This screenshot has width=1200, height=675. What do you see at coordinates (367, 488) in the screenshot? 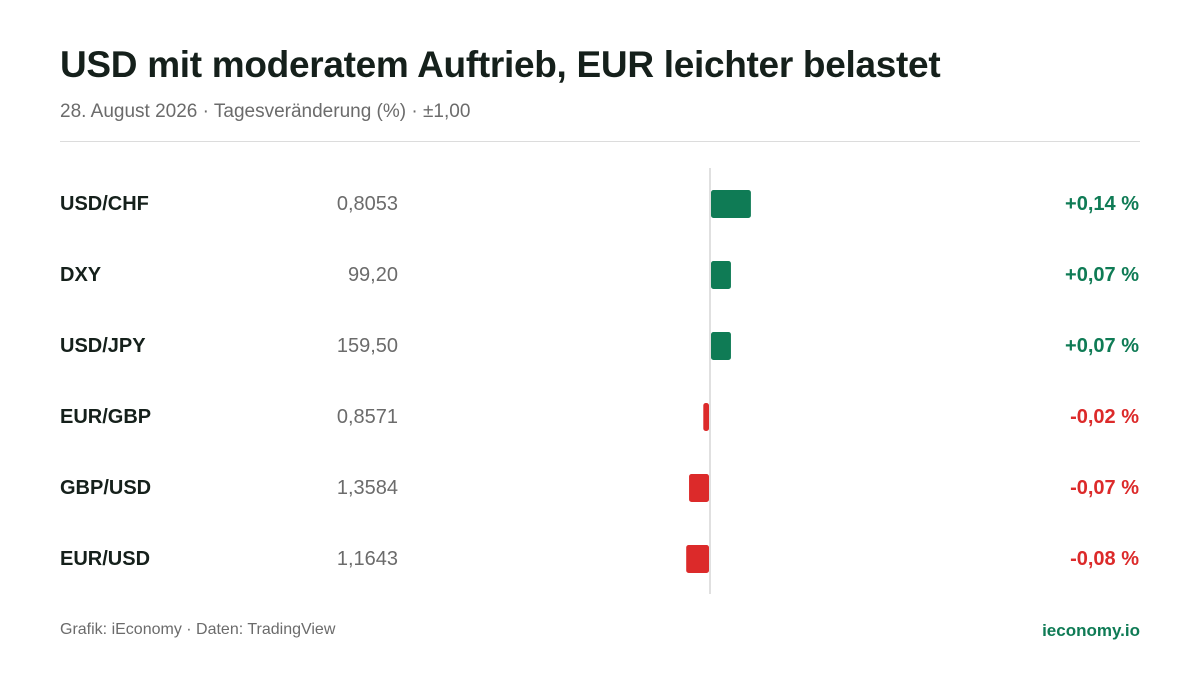
I see `price-label: 1,3584` at bounding box center [367, 488].